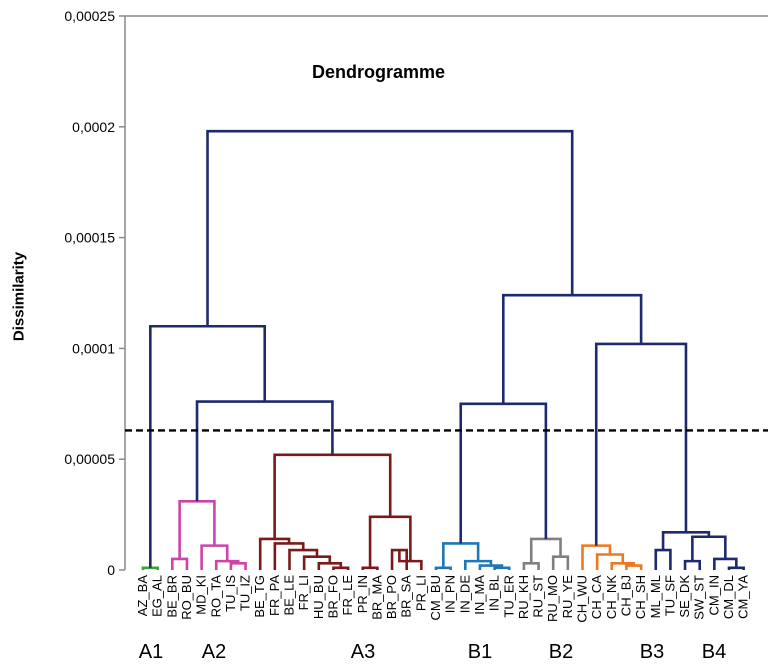 Image resolution: width=768 pixels, height=667 pixels. What do you see at coordinates (363, 652) in the screenshot?
I see `group-label: A3` at bounding box center [363, 652].